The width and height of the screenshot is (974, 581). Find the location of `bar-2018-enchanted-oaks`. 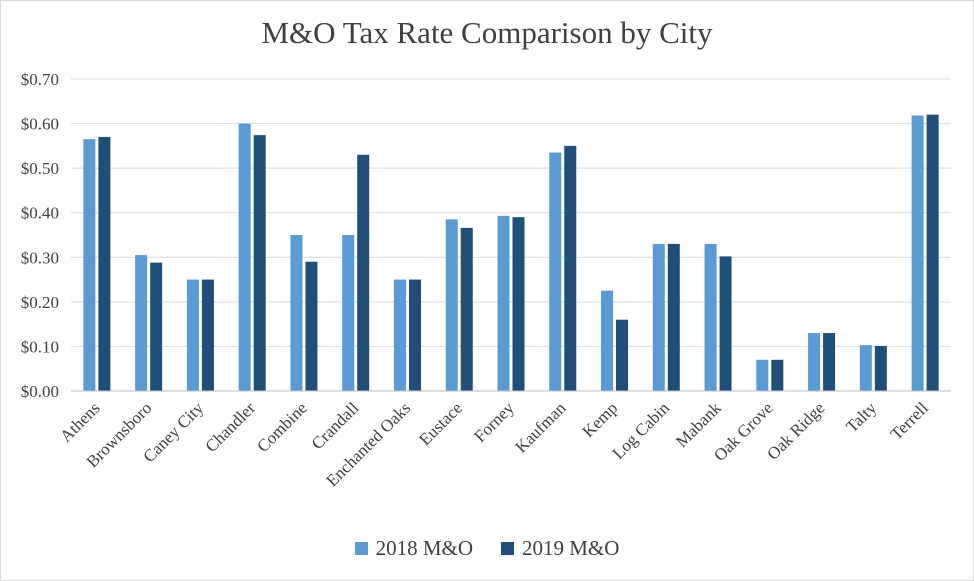

bar-2018-enchanted-oaks is located at coordinates (399, 335).